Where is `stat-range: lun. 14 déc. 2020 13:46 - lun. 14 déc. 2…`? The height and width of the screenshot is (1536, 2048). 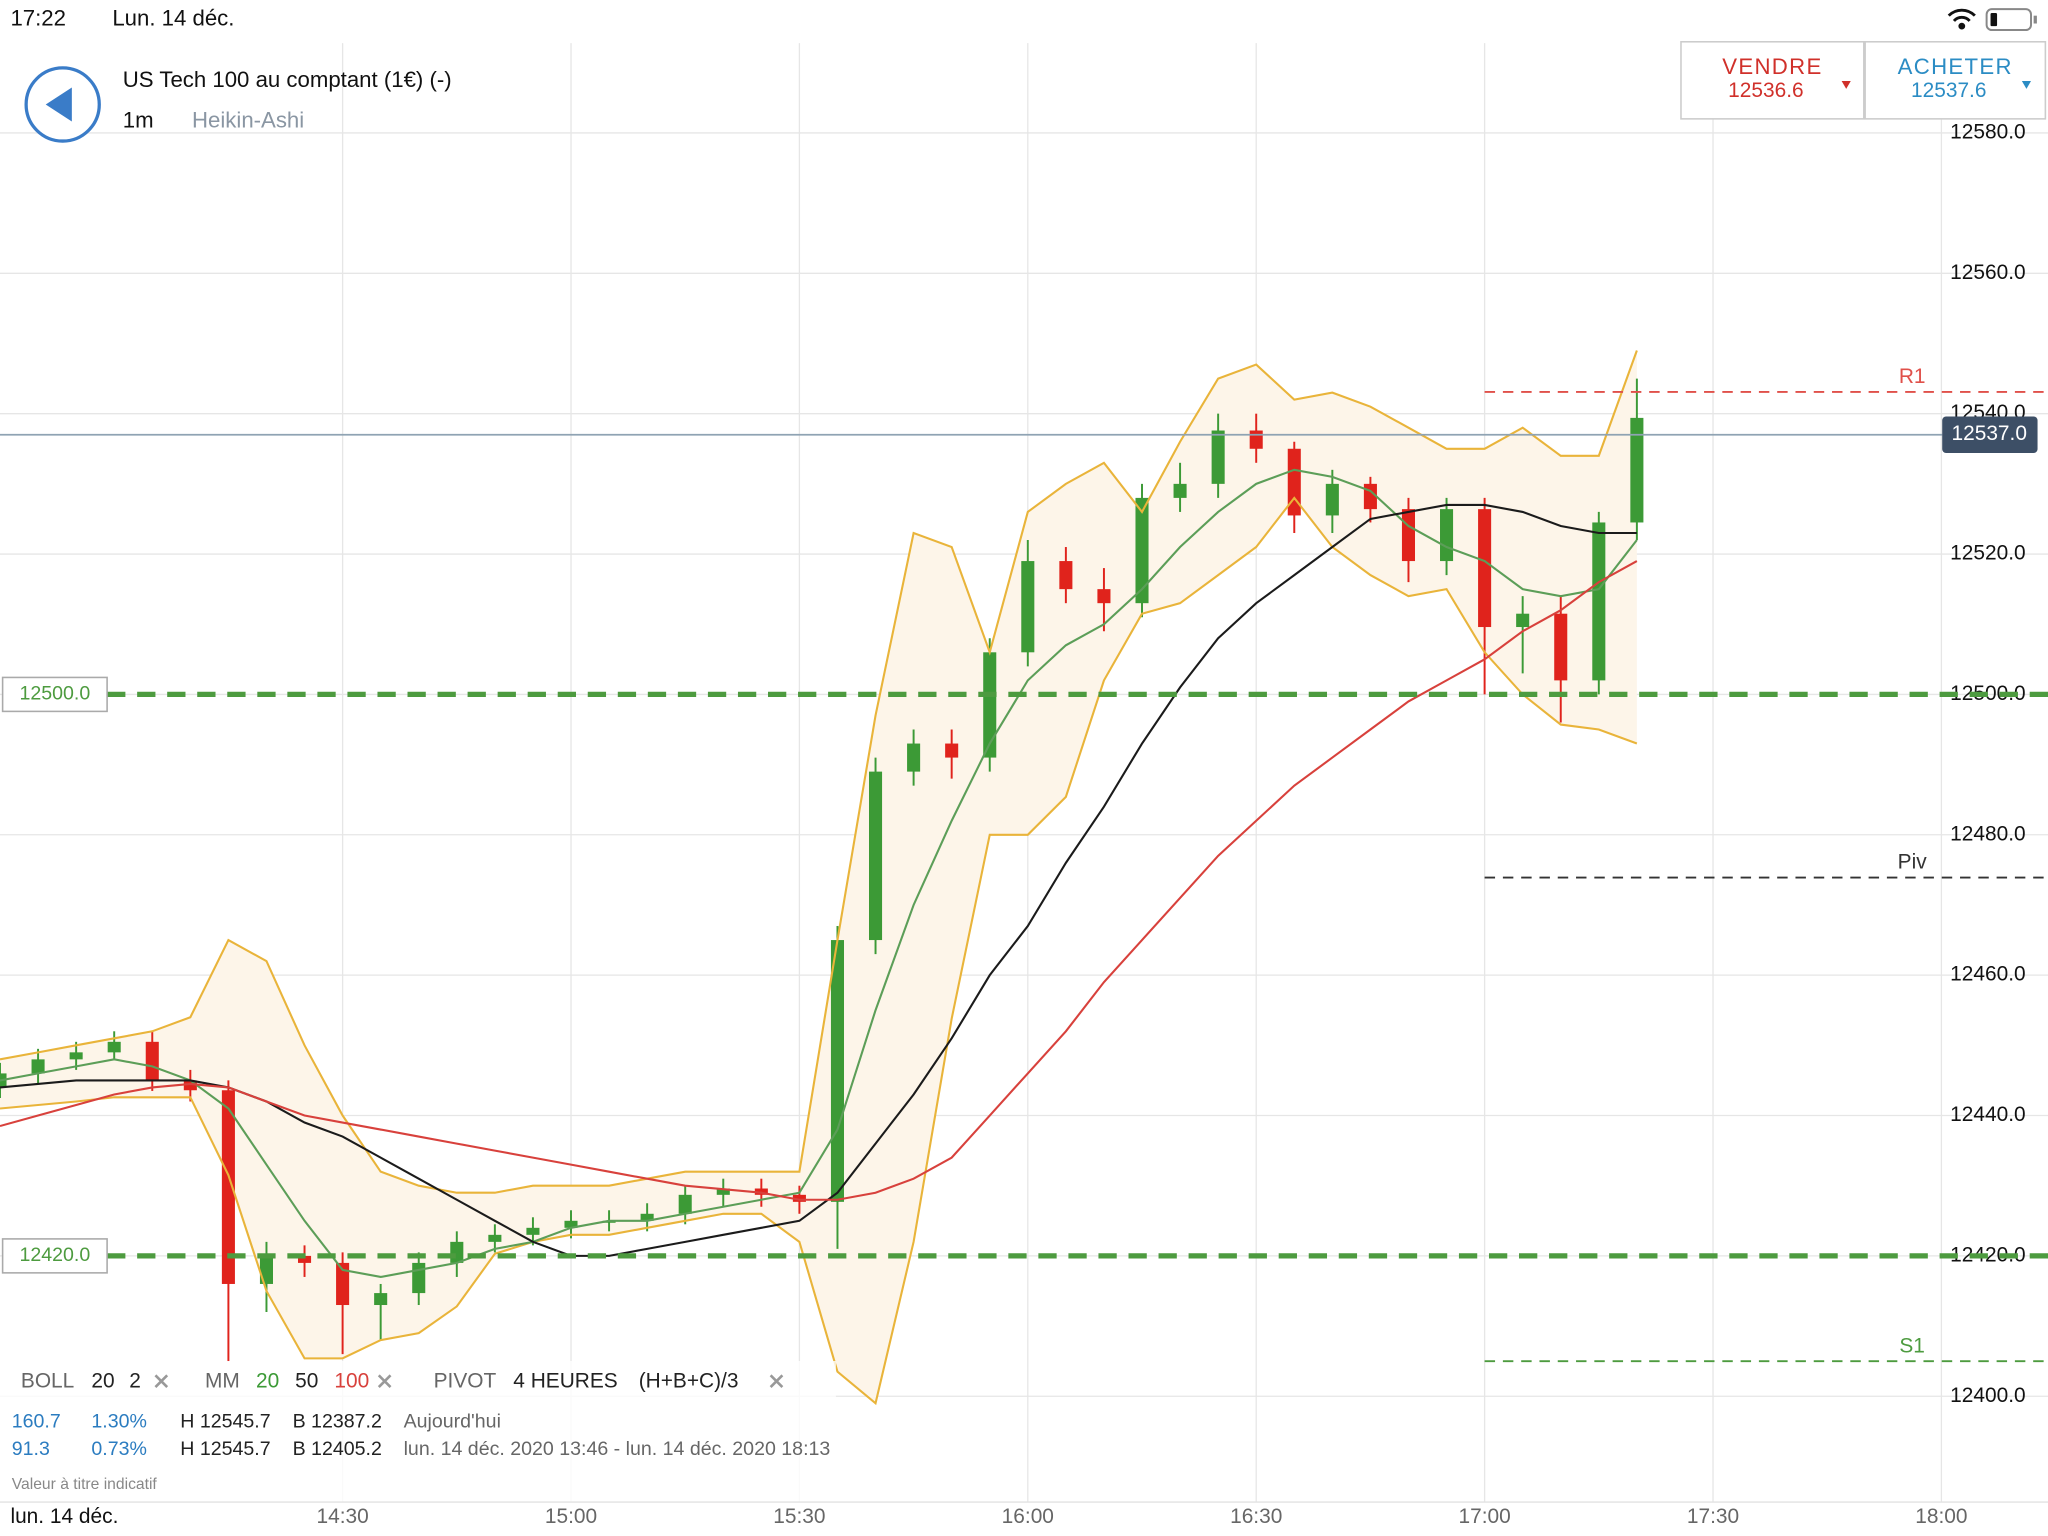
stat-range: lun. 14 déc. 2020 13:46 - lun. 14 déc. 2… is located at coordinates (617, 1449).